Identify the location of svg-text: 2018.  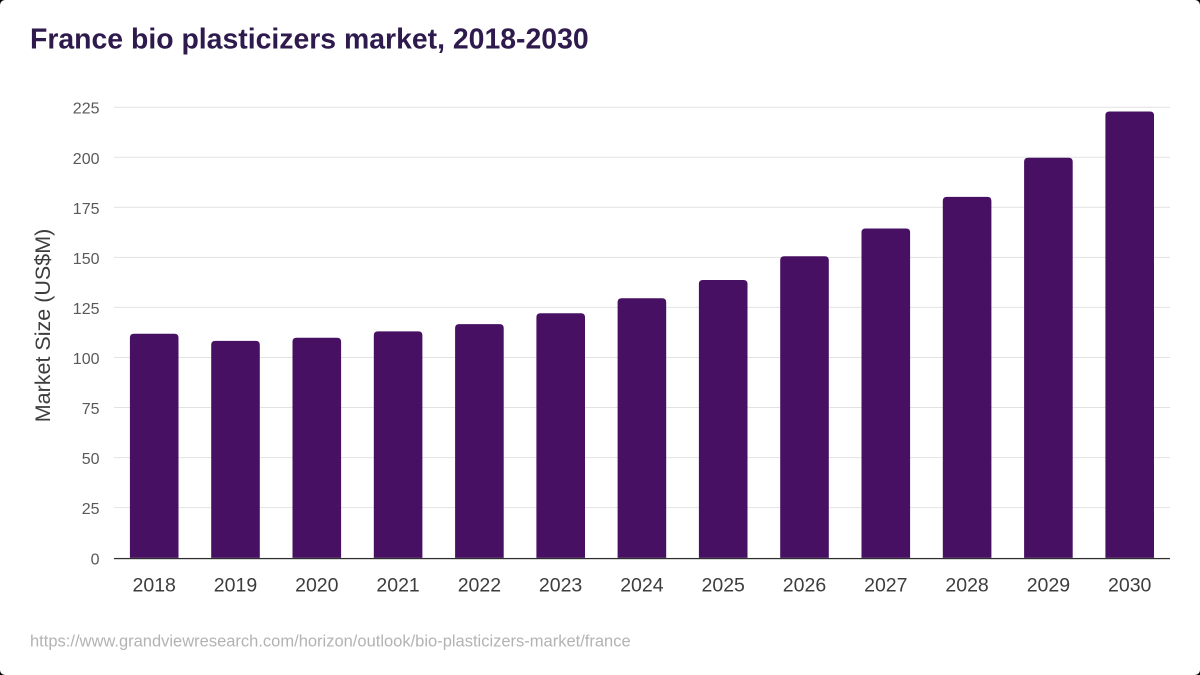
(154, 585).